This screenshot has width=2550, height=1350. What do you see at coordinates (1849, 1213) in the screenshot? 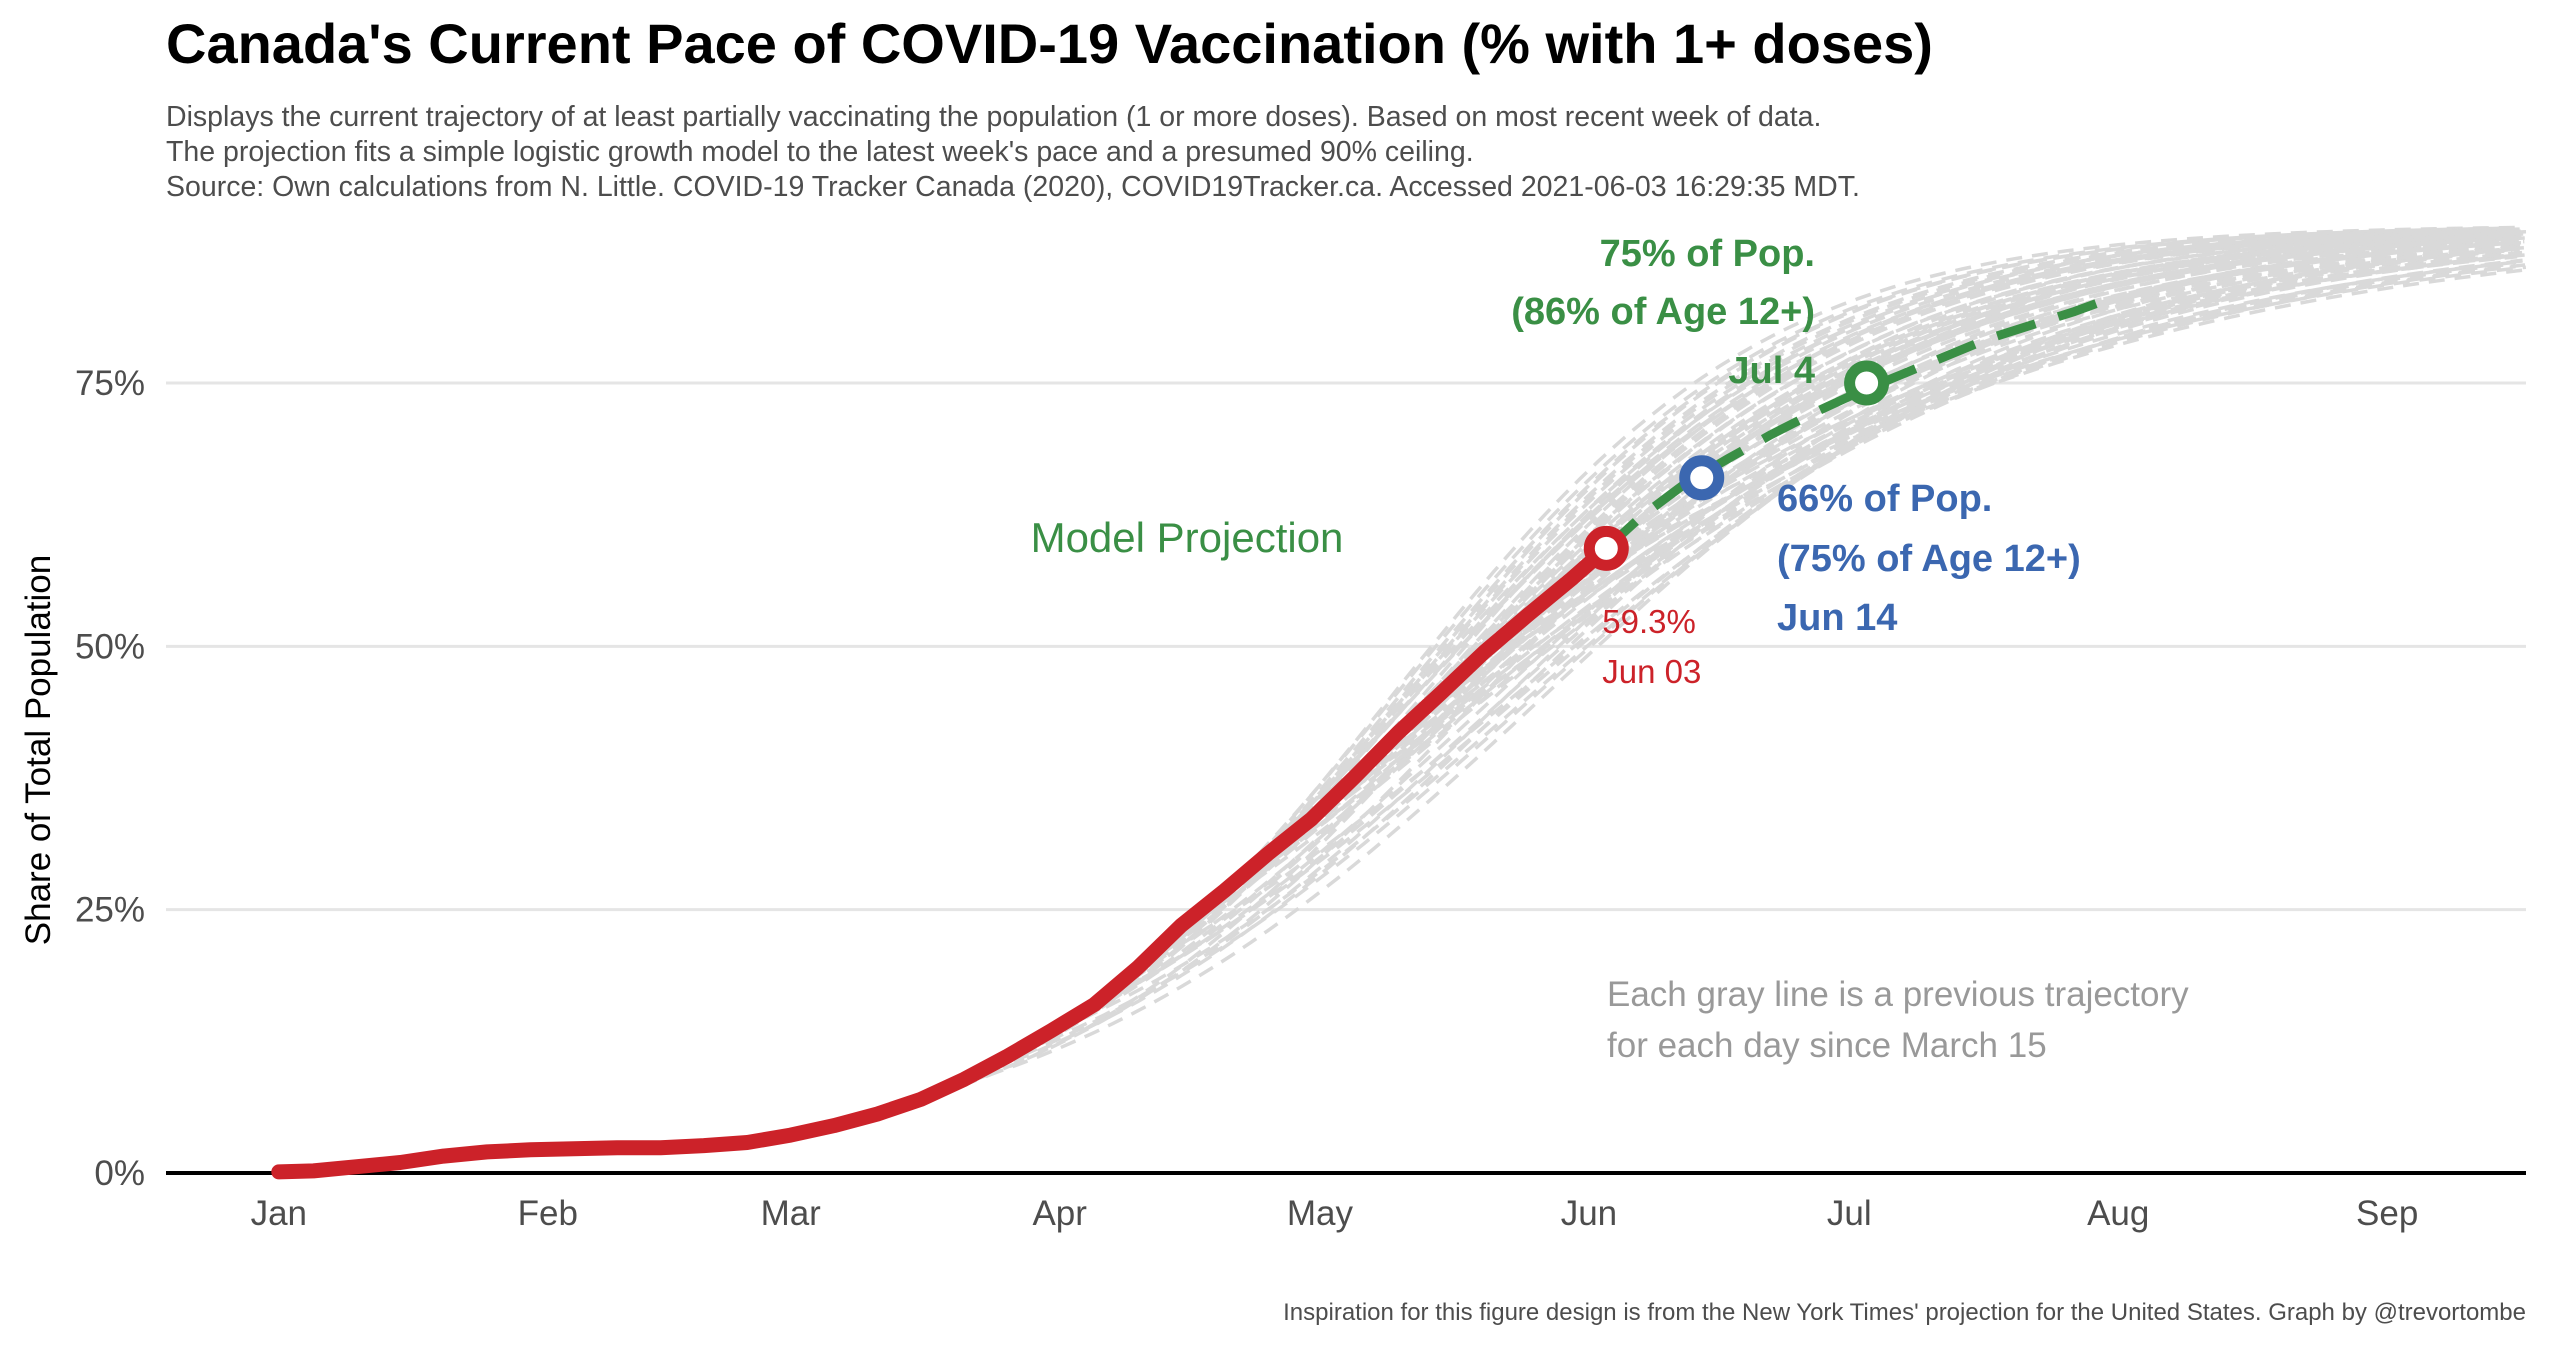
I see `x-tick-label: Jul` at bounding box center [1849, 1213].